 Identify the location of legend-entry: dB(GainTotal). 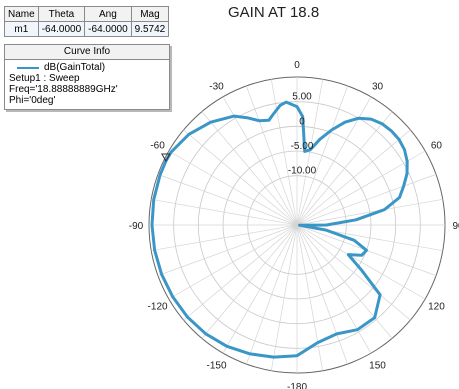
(87, 67).